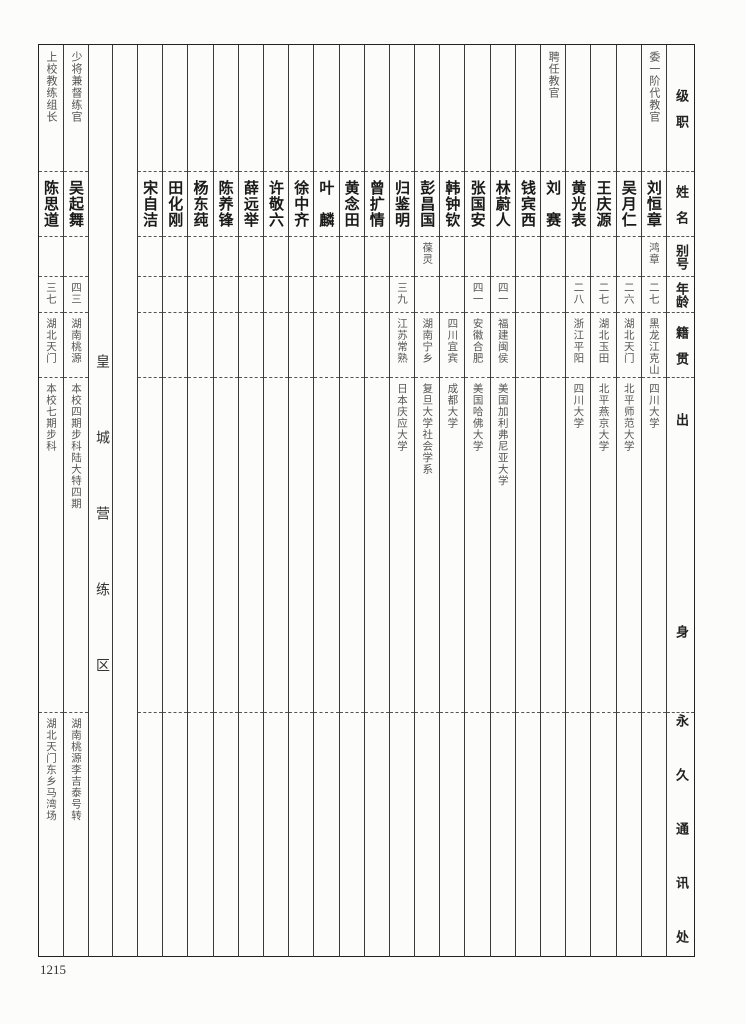  What do you see at coordinates (477, 204) in the screenshot?
I see `cell-name: 张国安` at bounding box center [477, 204].